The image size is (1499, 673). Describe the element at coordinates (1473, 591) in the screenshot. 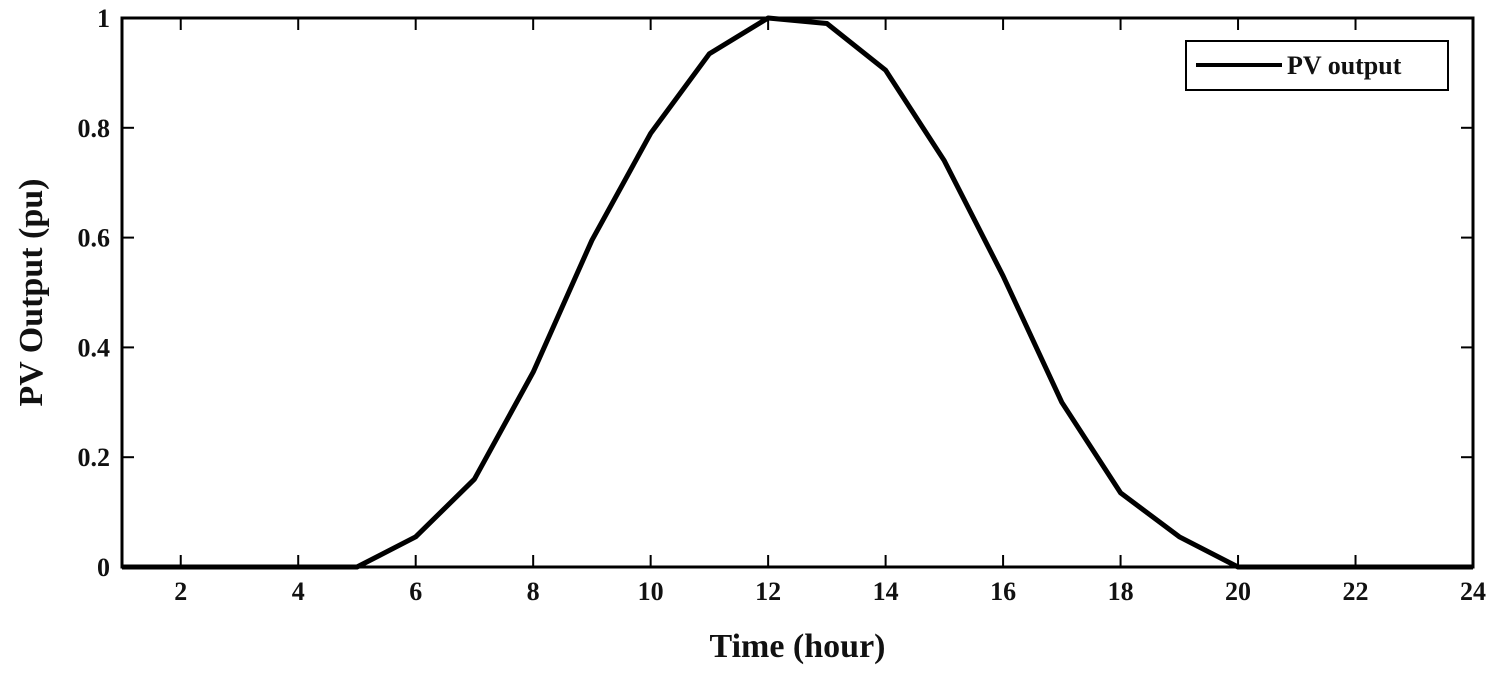

I see `x-tick-label: 24` at that location.